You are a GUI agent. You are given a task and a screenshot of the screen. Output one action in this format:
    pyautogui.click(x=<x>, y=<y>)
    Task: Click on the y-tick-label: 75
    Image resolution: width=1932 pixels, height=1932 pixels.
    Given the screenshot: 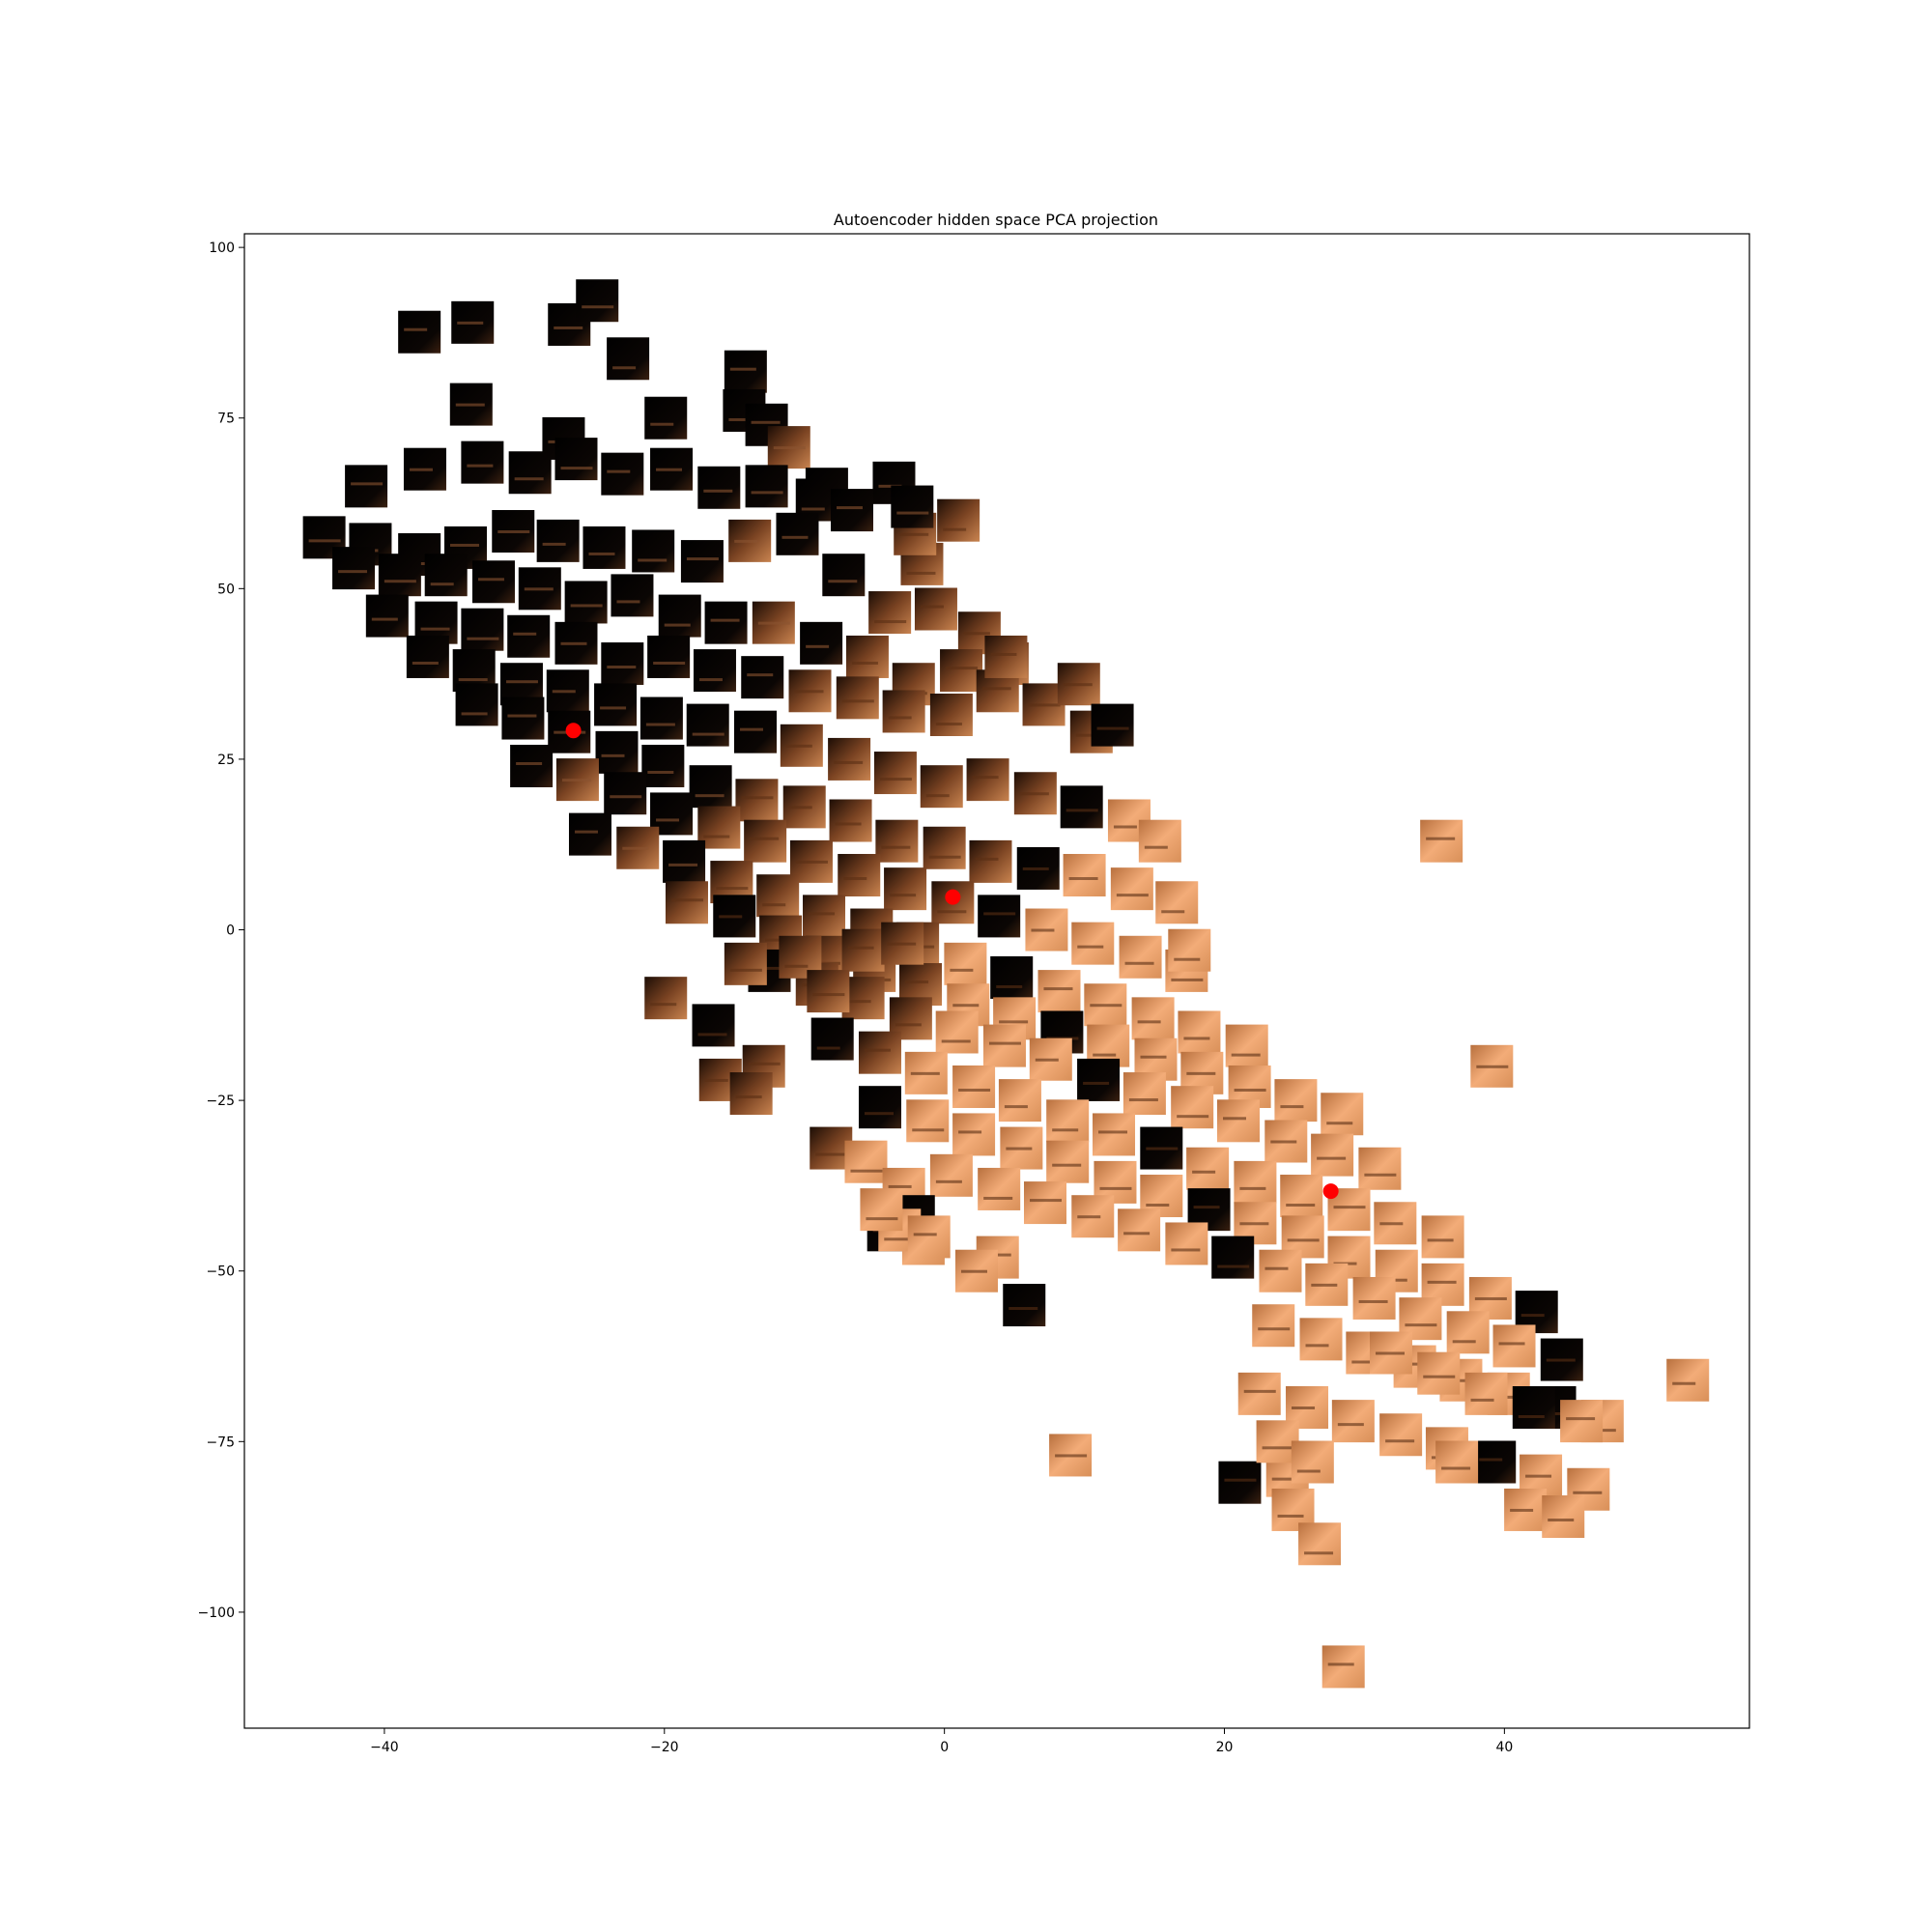 What is the action you would take?
    pyautogui.click(x=226, y=419)
    